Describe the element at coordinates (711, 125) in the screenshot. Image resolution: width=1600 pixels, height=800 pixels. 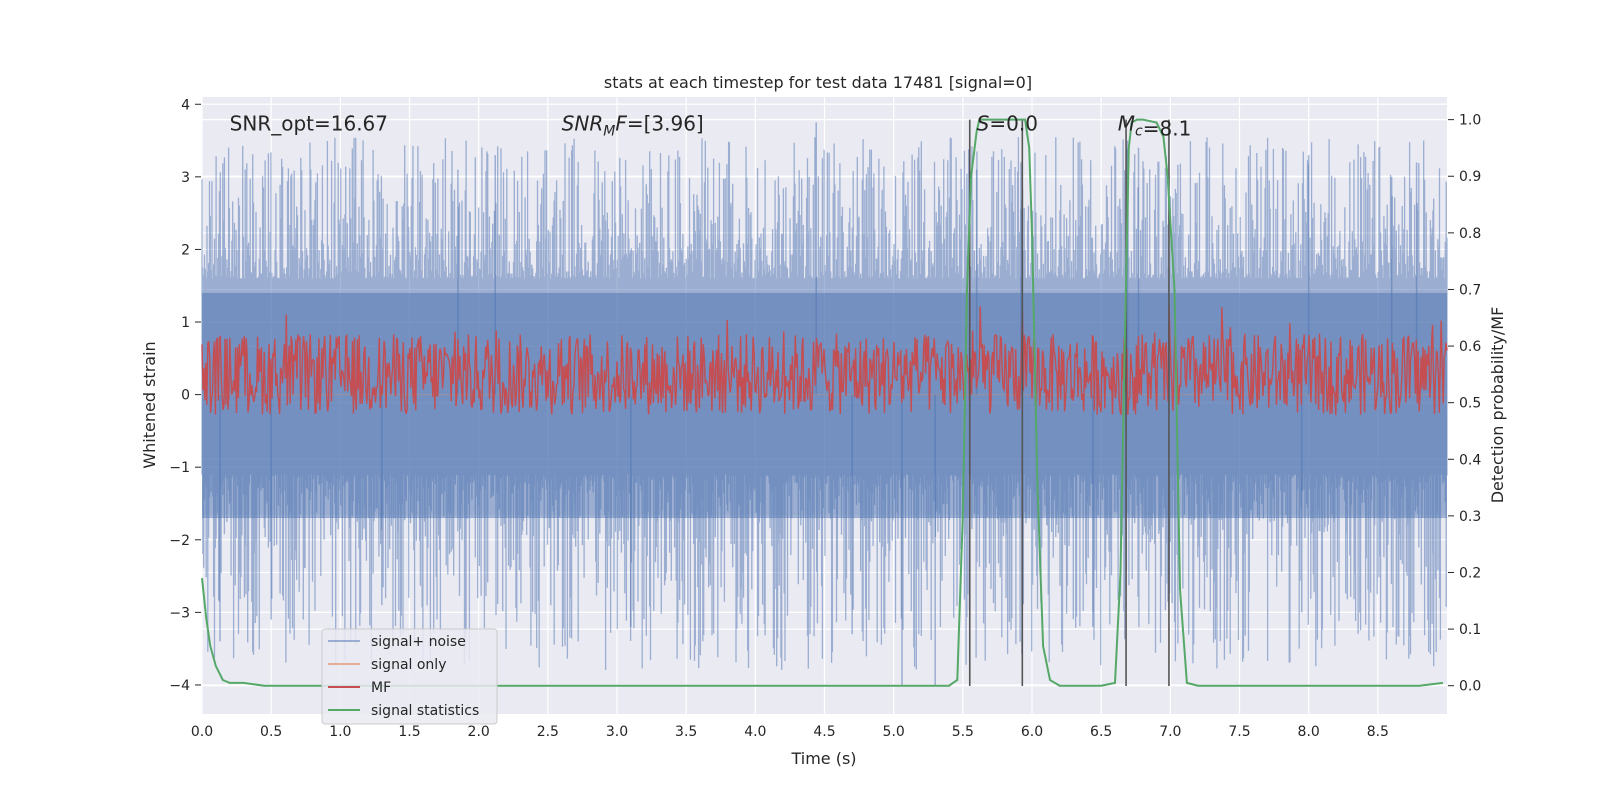
I see `annotations: SNR_opt=16.67 SNRMF=[3.96] S=0.0 Mc=8.1` at that location.